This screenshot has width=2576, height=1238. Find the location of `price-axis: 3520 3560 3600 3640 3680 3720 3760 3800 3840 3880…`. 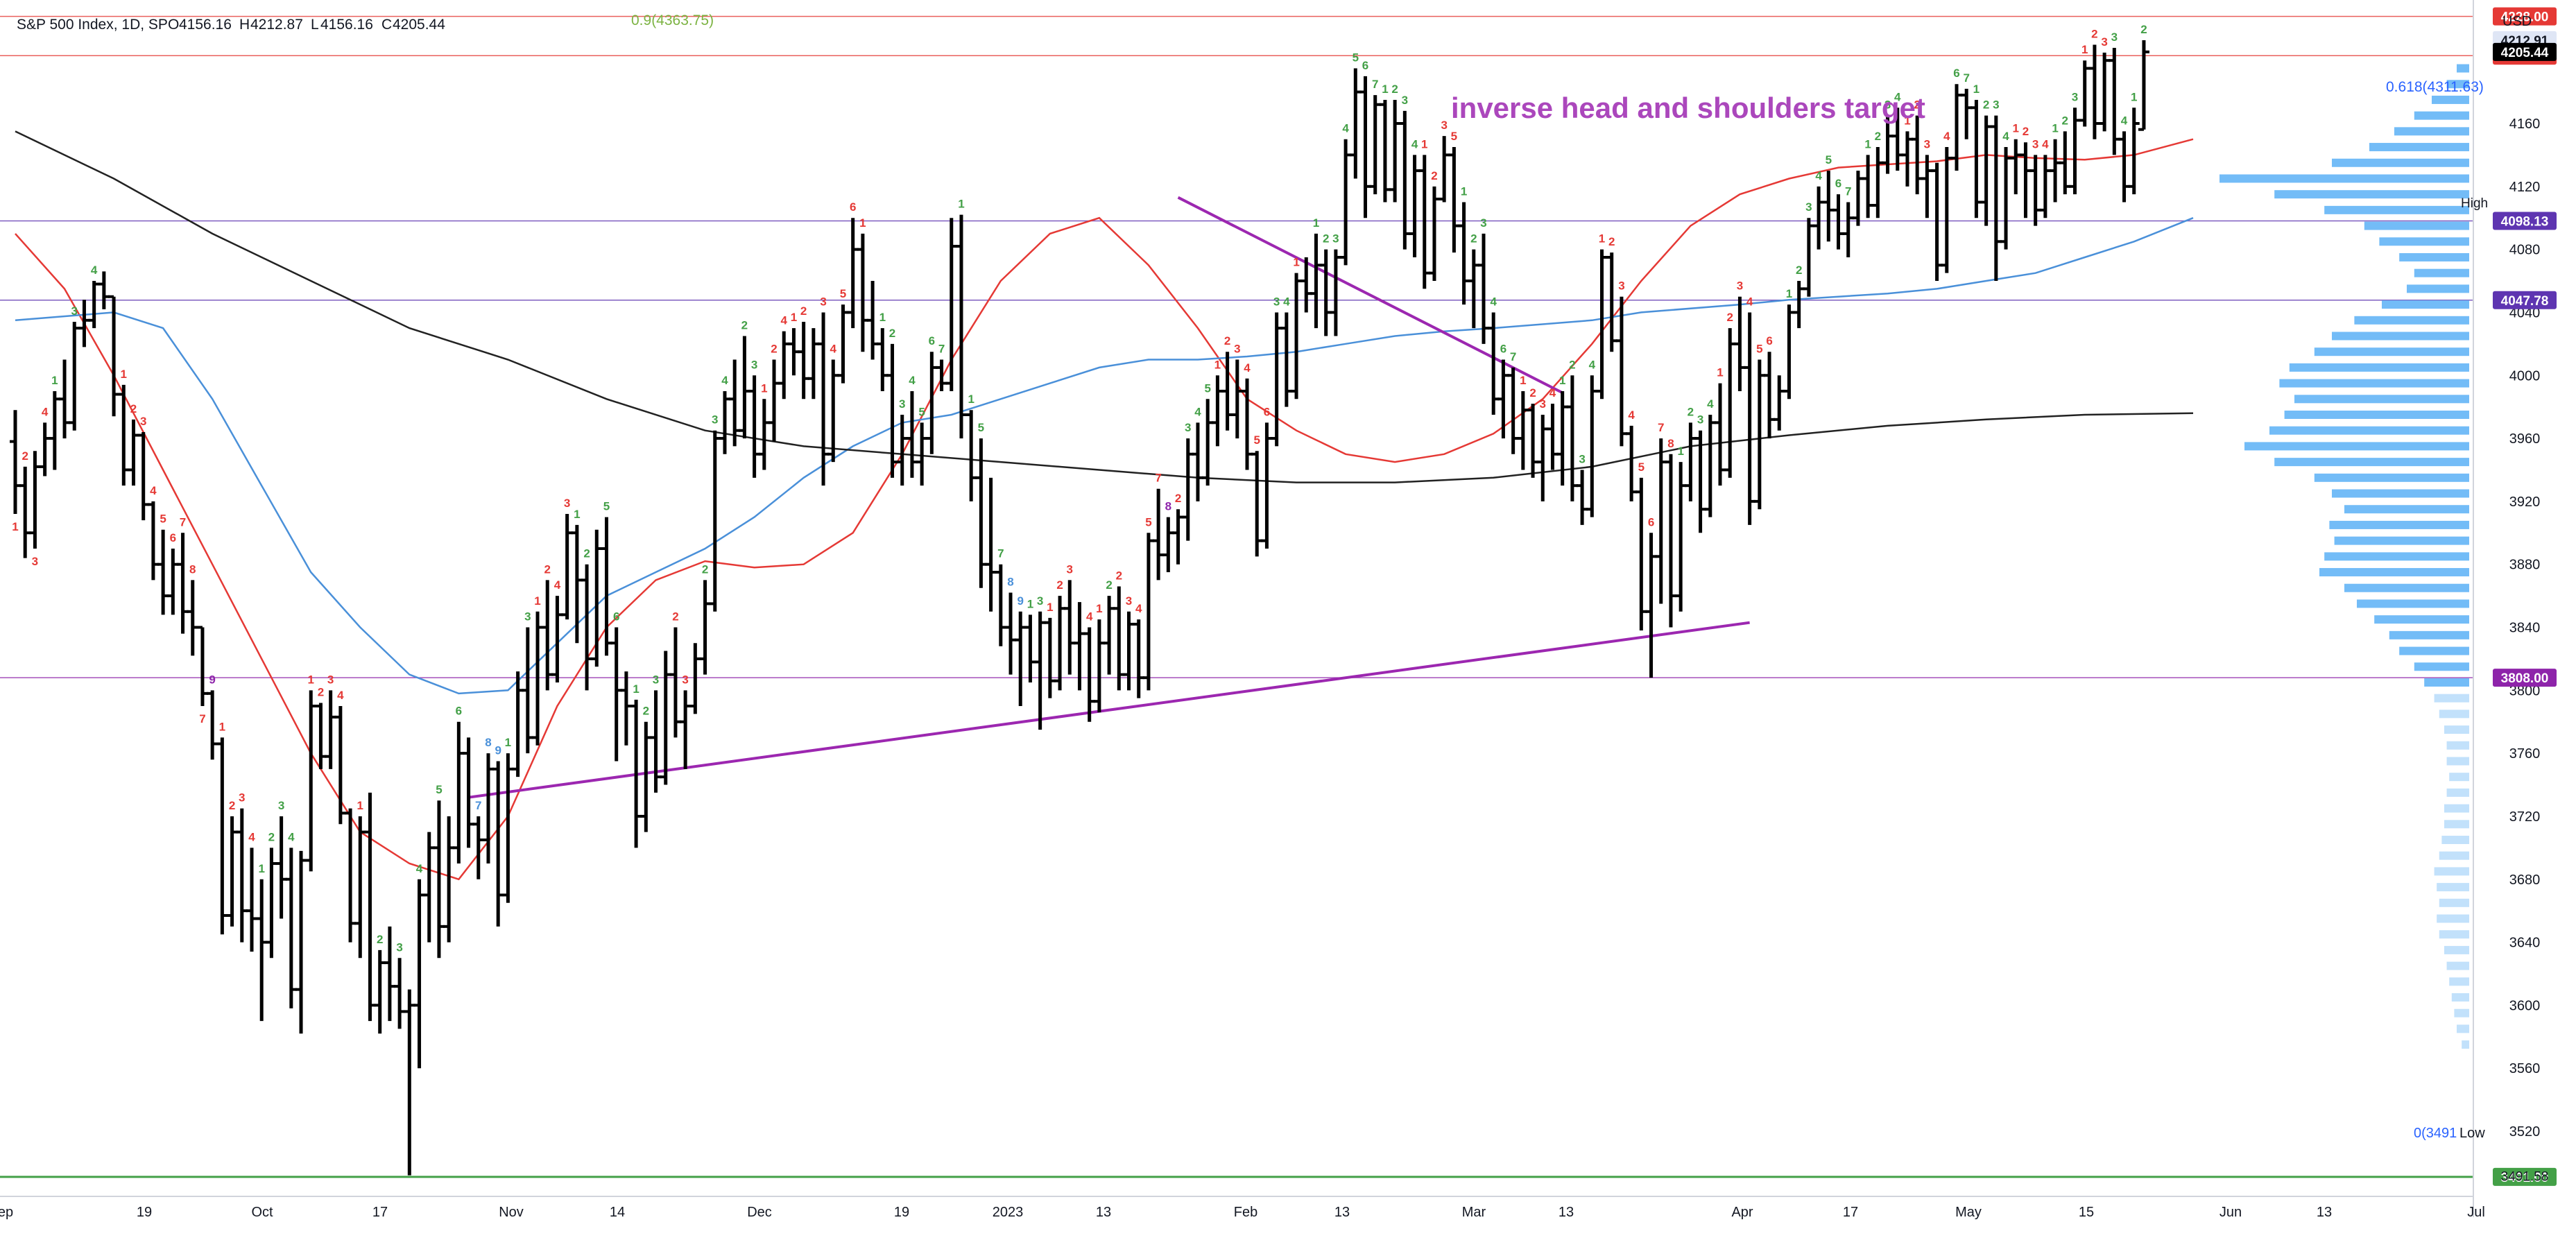

price-axis: 3520 3560 3600 3640 3680 3720 3760 3800 3840 3880… is located at coordinates (2525, 628).